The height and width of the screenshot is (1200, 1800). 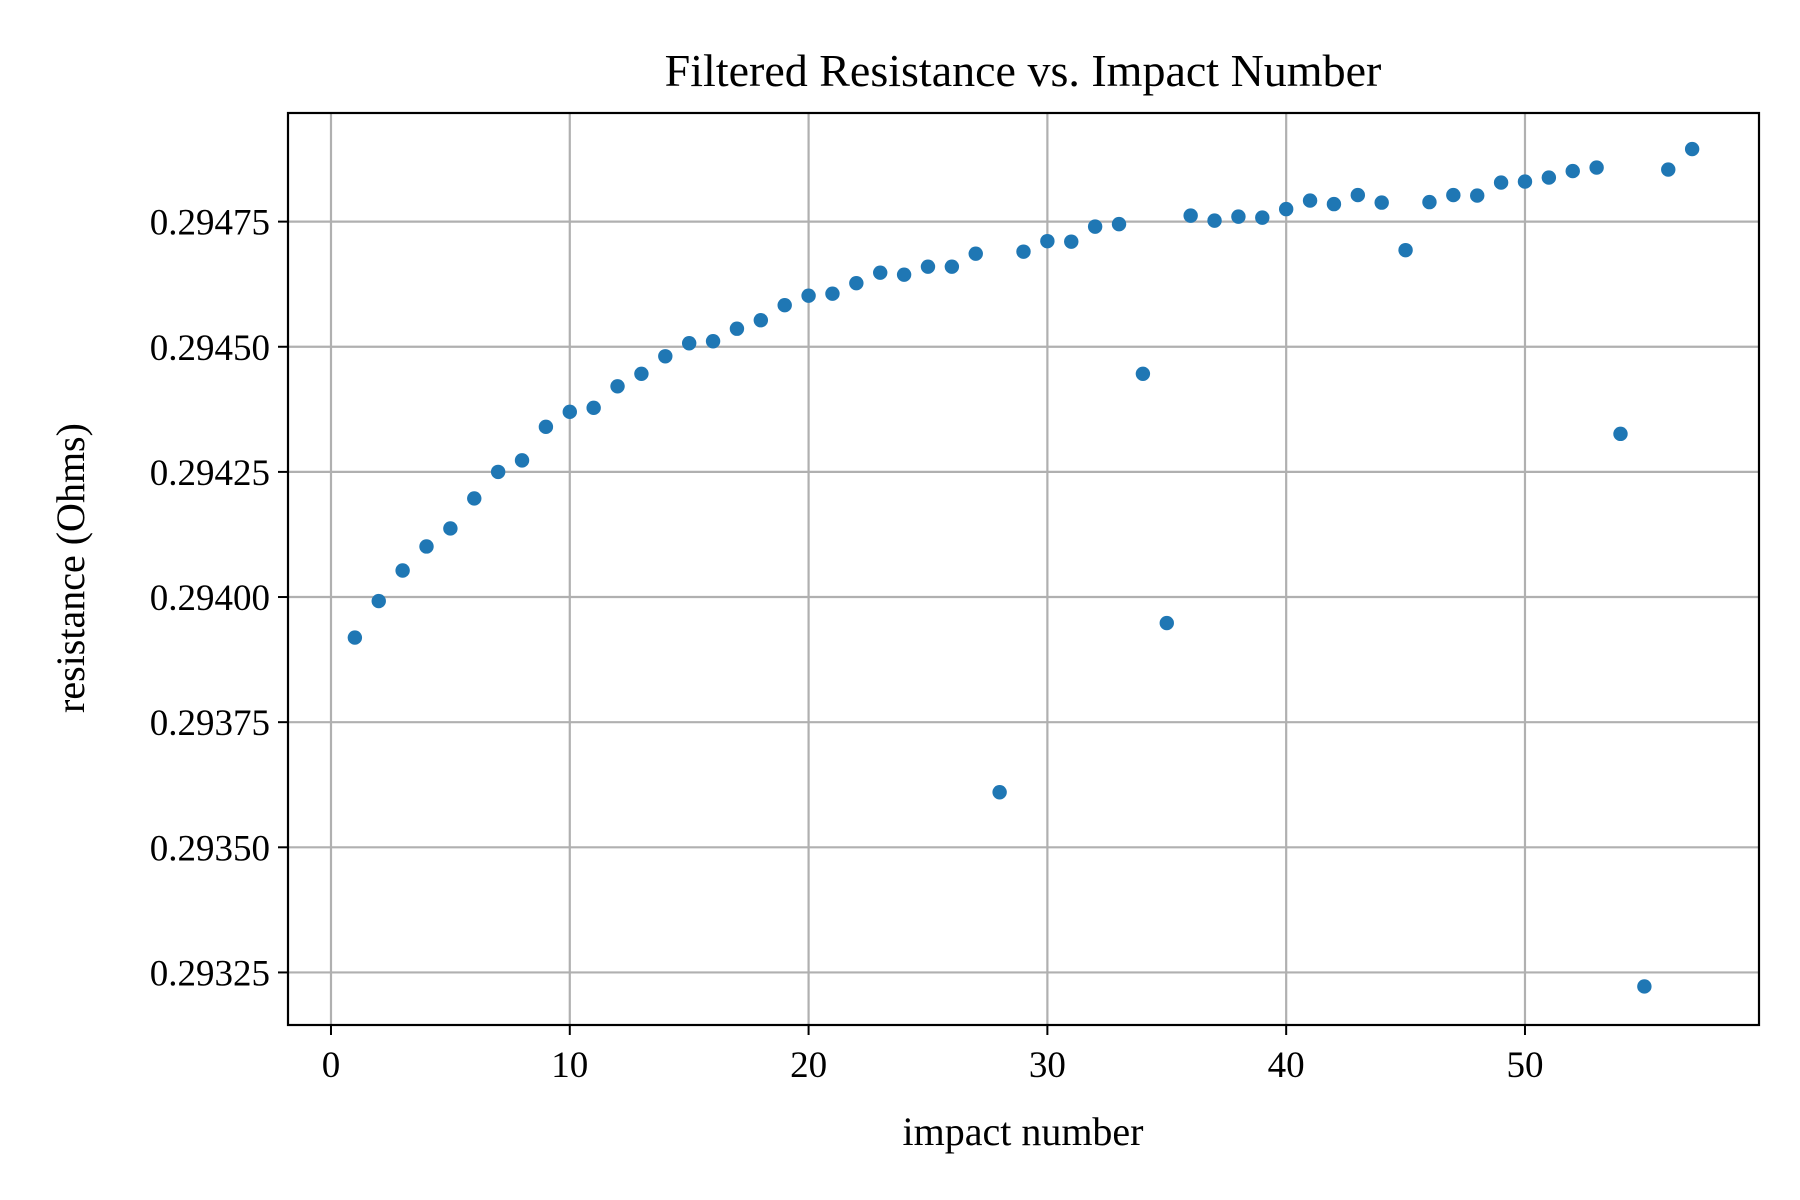 I want to click on y-tick-label: 0.29475, so click(x=210, y=223).